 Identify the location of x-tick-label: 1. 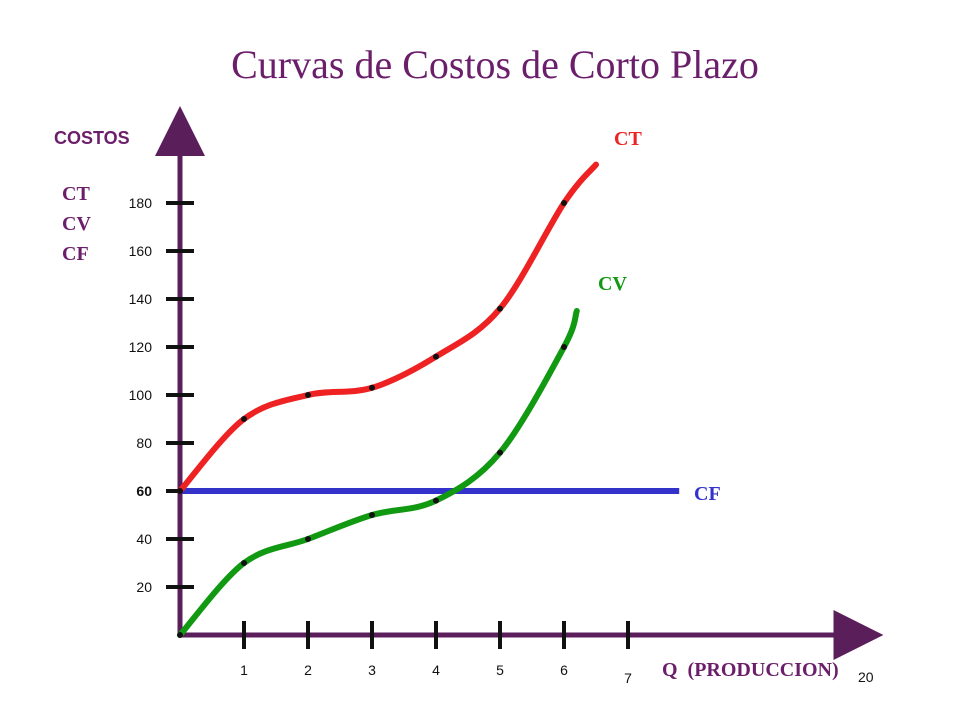
(244, 670).